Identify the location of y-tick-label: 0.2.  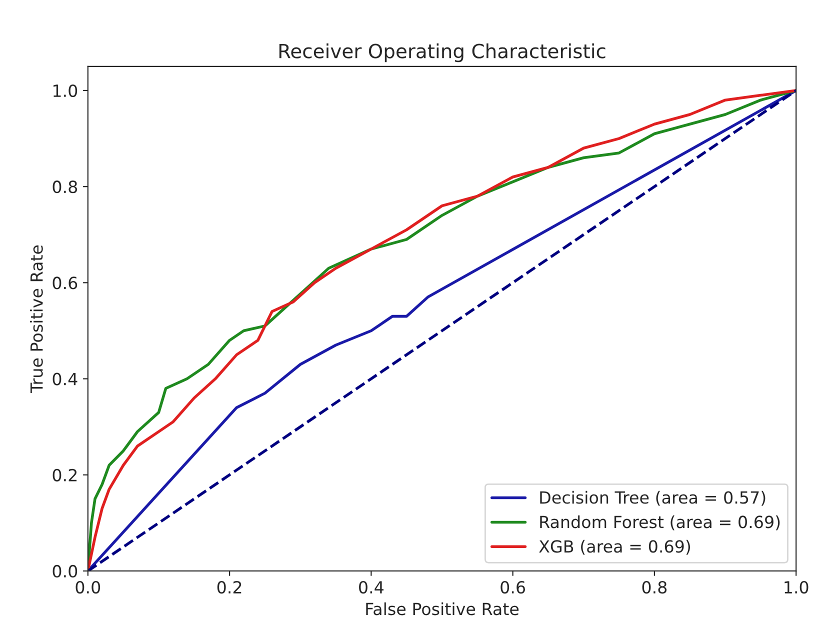
(64, 475).